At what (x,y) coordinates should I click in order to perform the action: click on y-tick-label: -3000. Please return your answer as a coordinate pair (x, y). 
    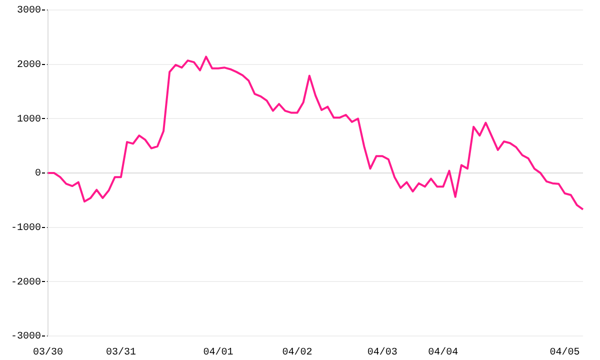
    Looking at the image, I should click on (25, 337).